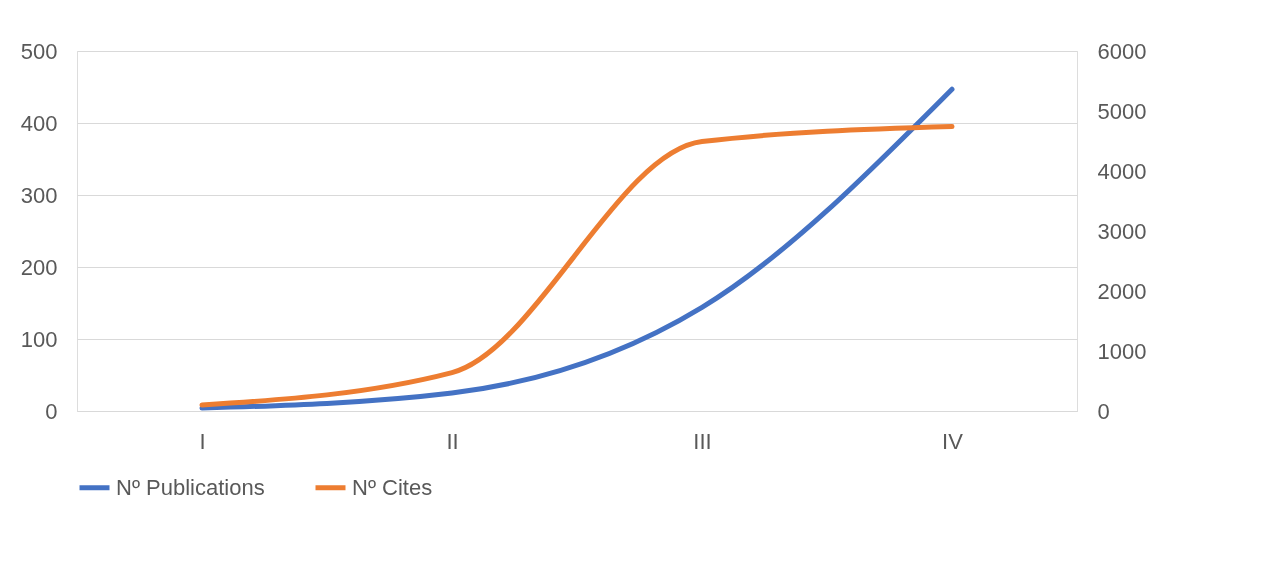 The width and height of the screenshot is (1274, 574). What do you see at coordinates (953, 441) in the screenshot?
I see `x-tick-label: IV` at bounding box center [953, 441].